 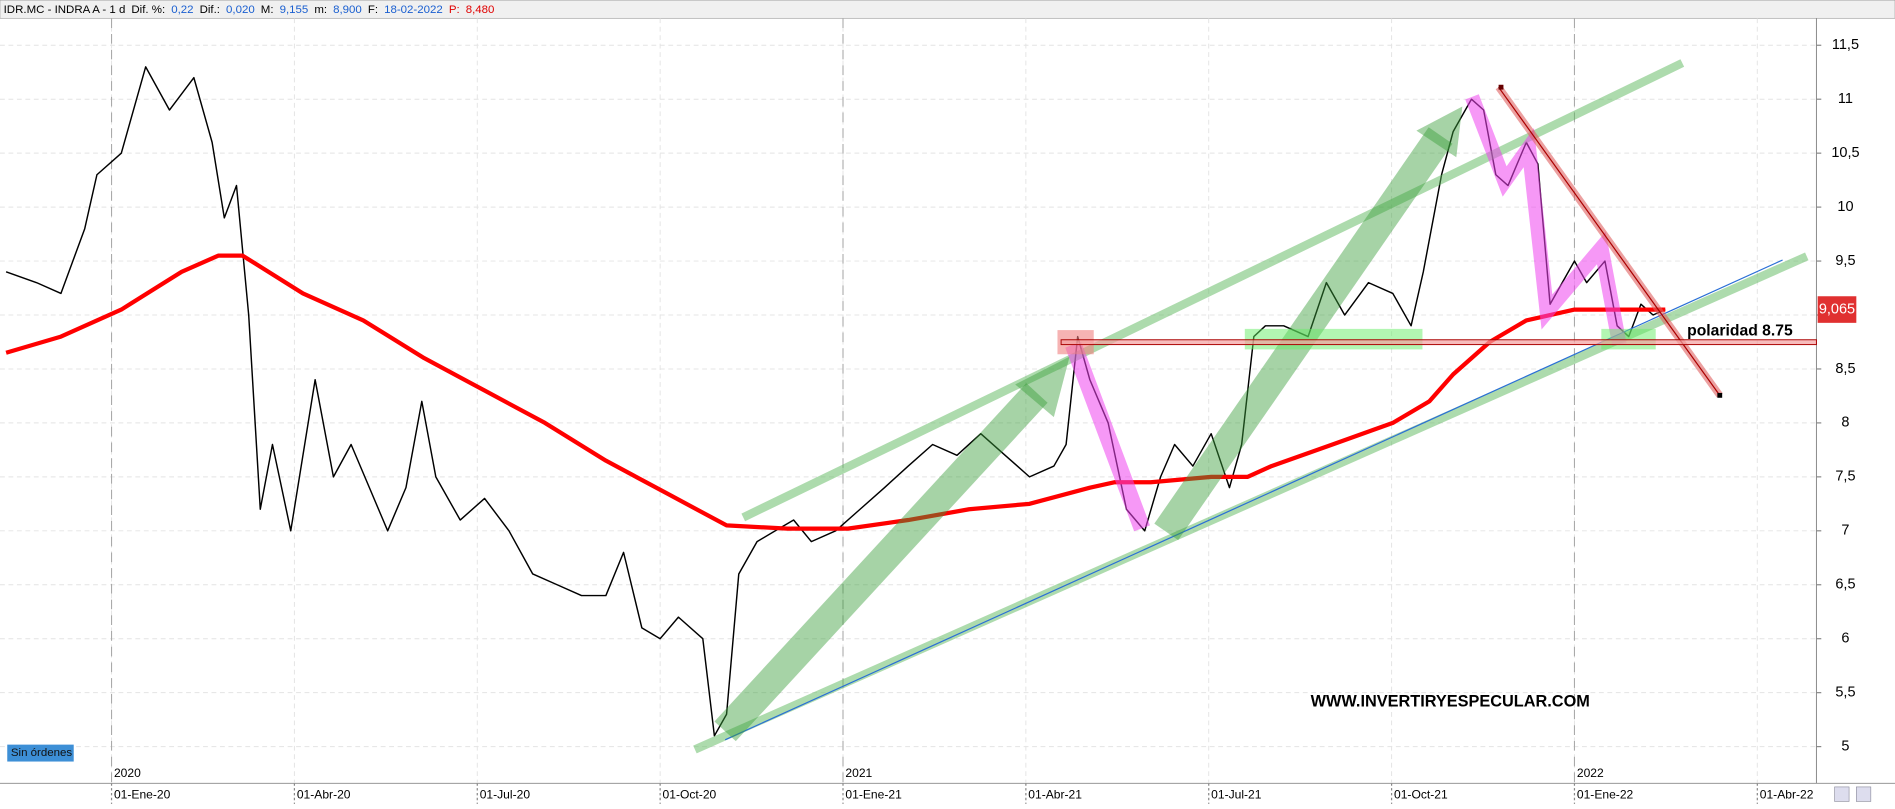 I want to click on price-tag, so click(x=1837, y=309).